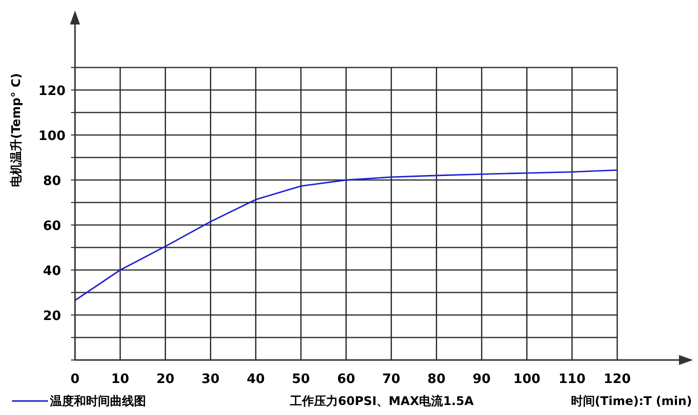  Describe the element at coordinates (617, 379) in the screenshot. I see `x-tick-label: 120` at that location.